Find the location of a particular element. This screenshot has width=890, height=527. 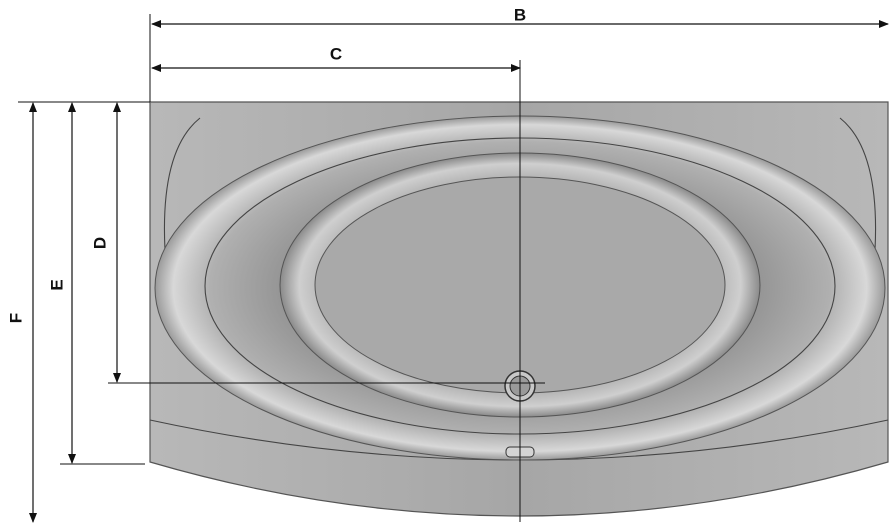

dimension-label: B is located at coordinates (520, 14).